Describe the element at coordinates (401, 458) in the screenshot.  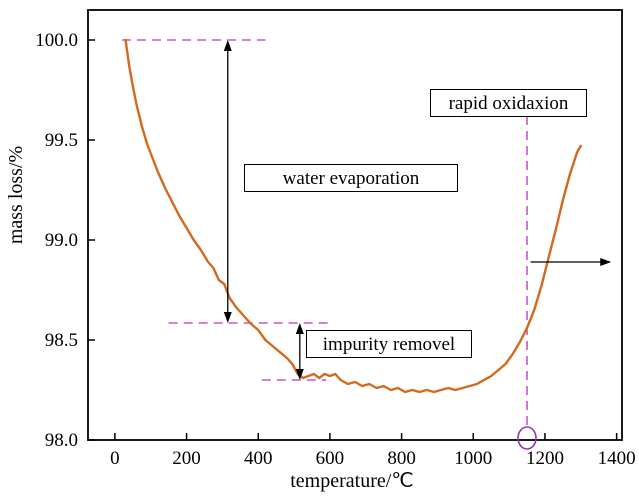
I see `x-tick-label: 800` at that location.